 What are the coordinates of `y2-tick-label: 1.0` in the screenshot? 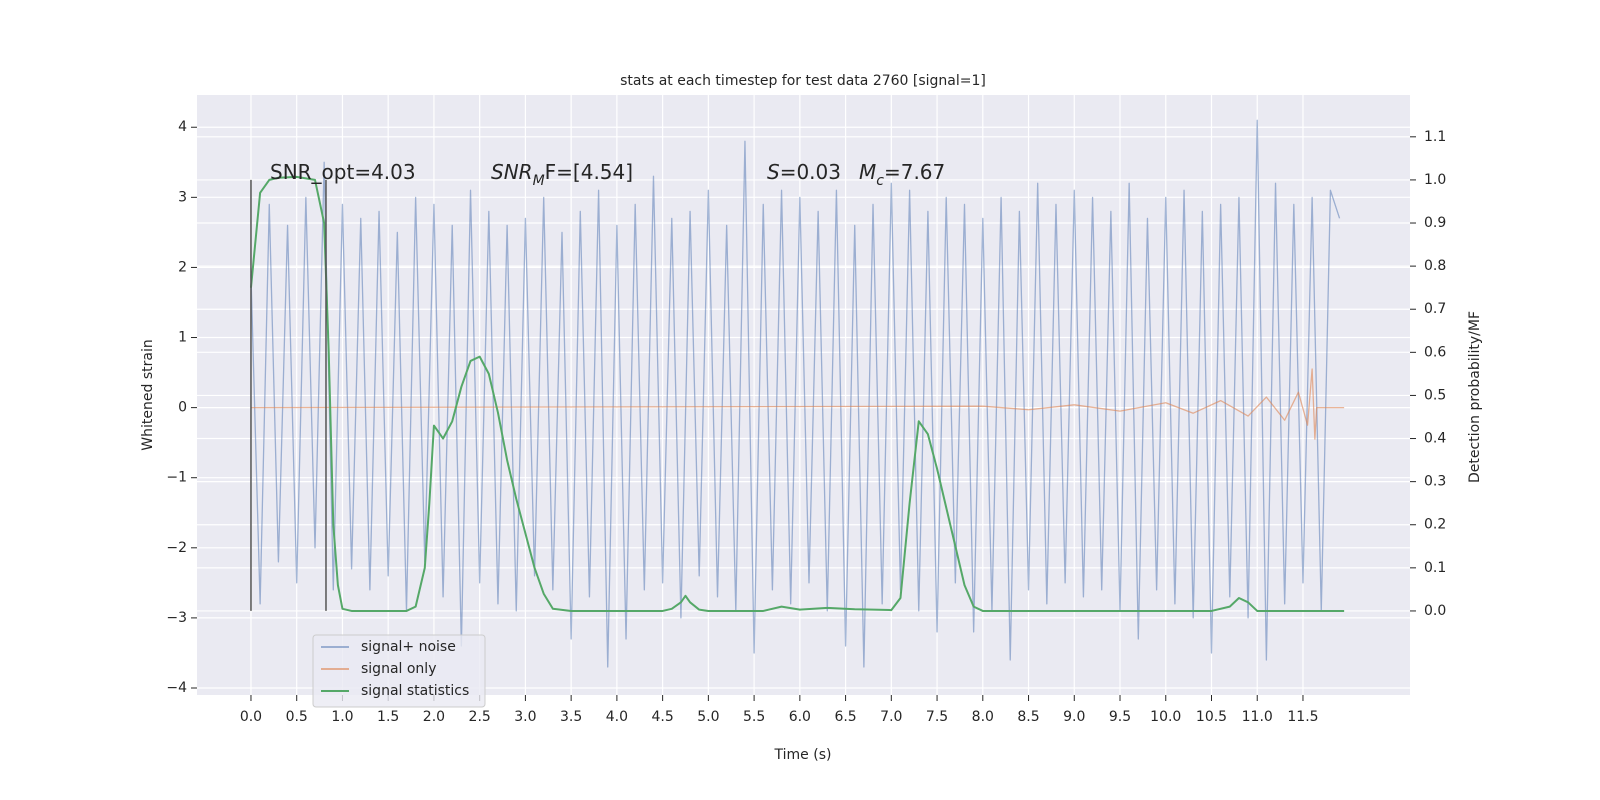 It's located at (1435, 180).